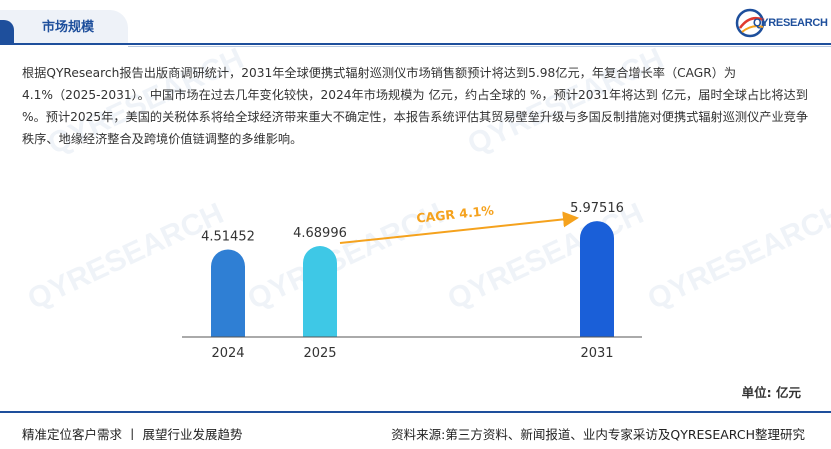 This screenshot has width=831, height=449. What do you see at coordinates (7, 32) in the screenshot?
I see `header-accent` at bounding box center [7, 32].